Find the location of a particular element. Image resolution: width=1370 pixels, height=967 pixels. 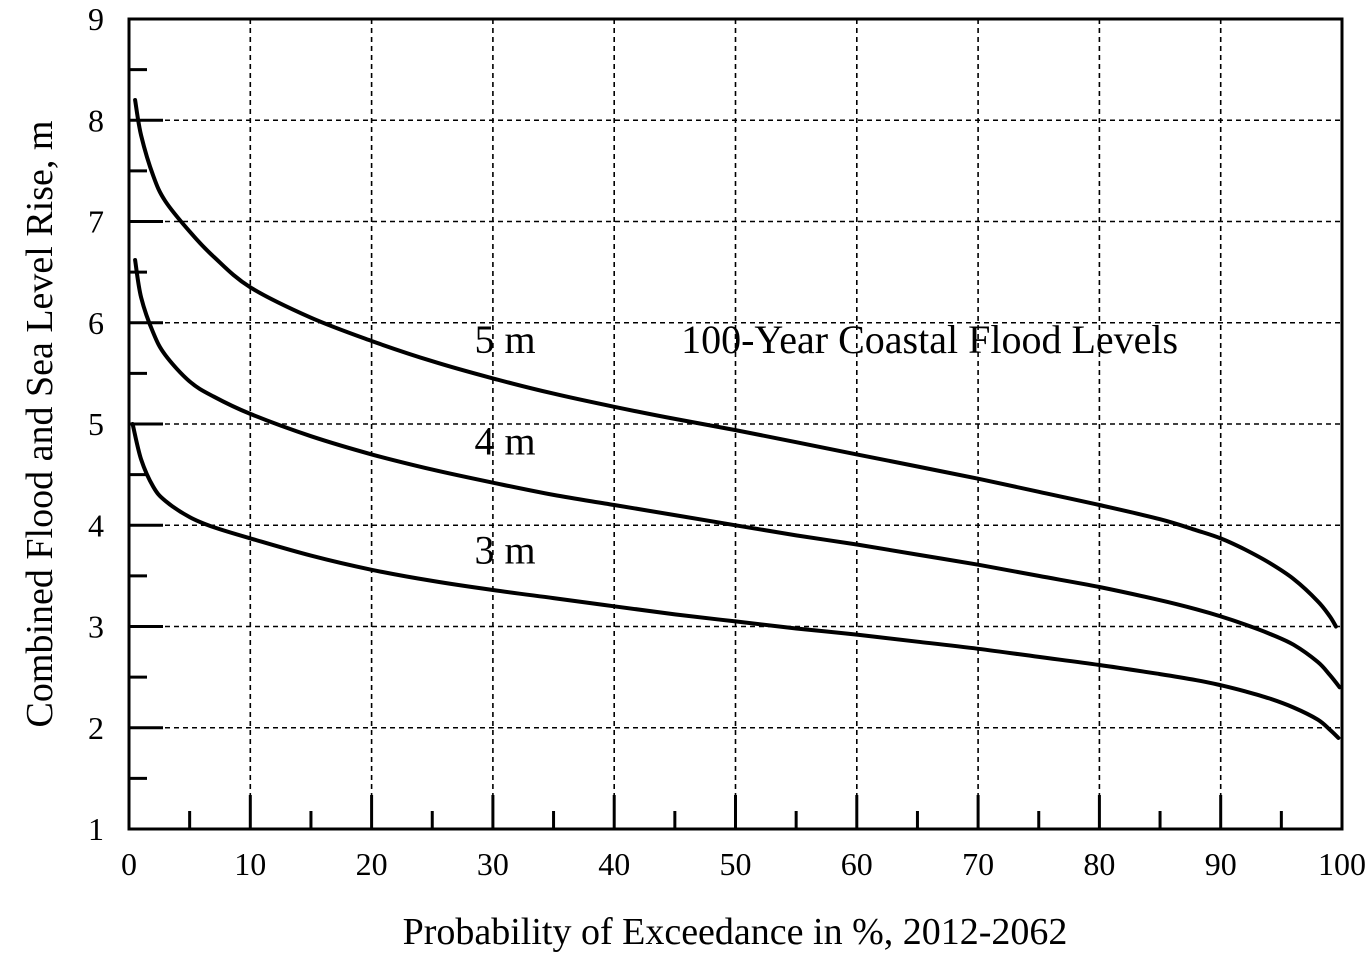

x-tick-label: 40 is located at coordinates (614, 864).